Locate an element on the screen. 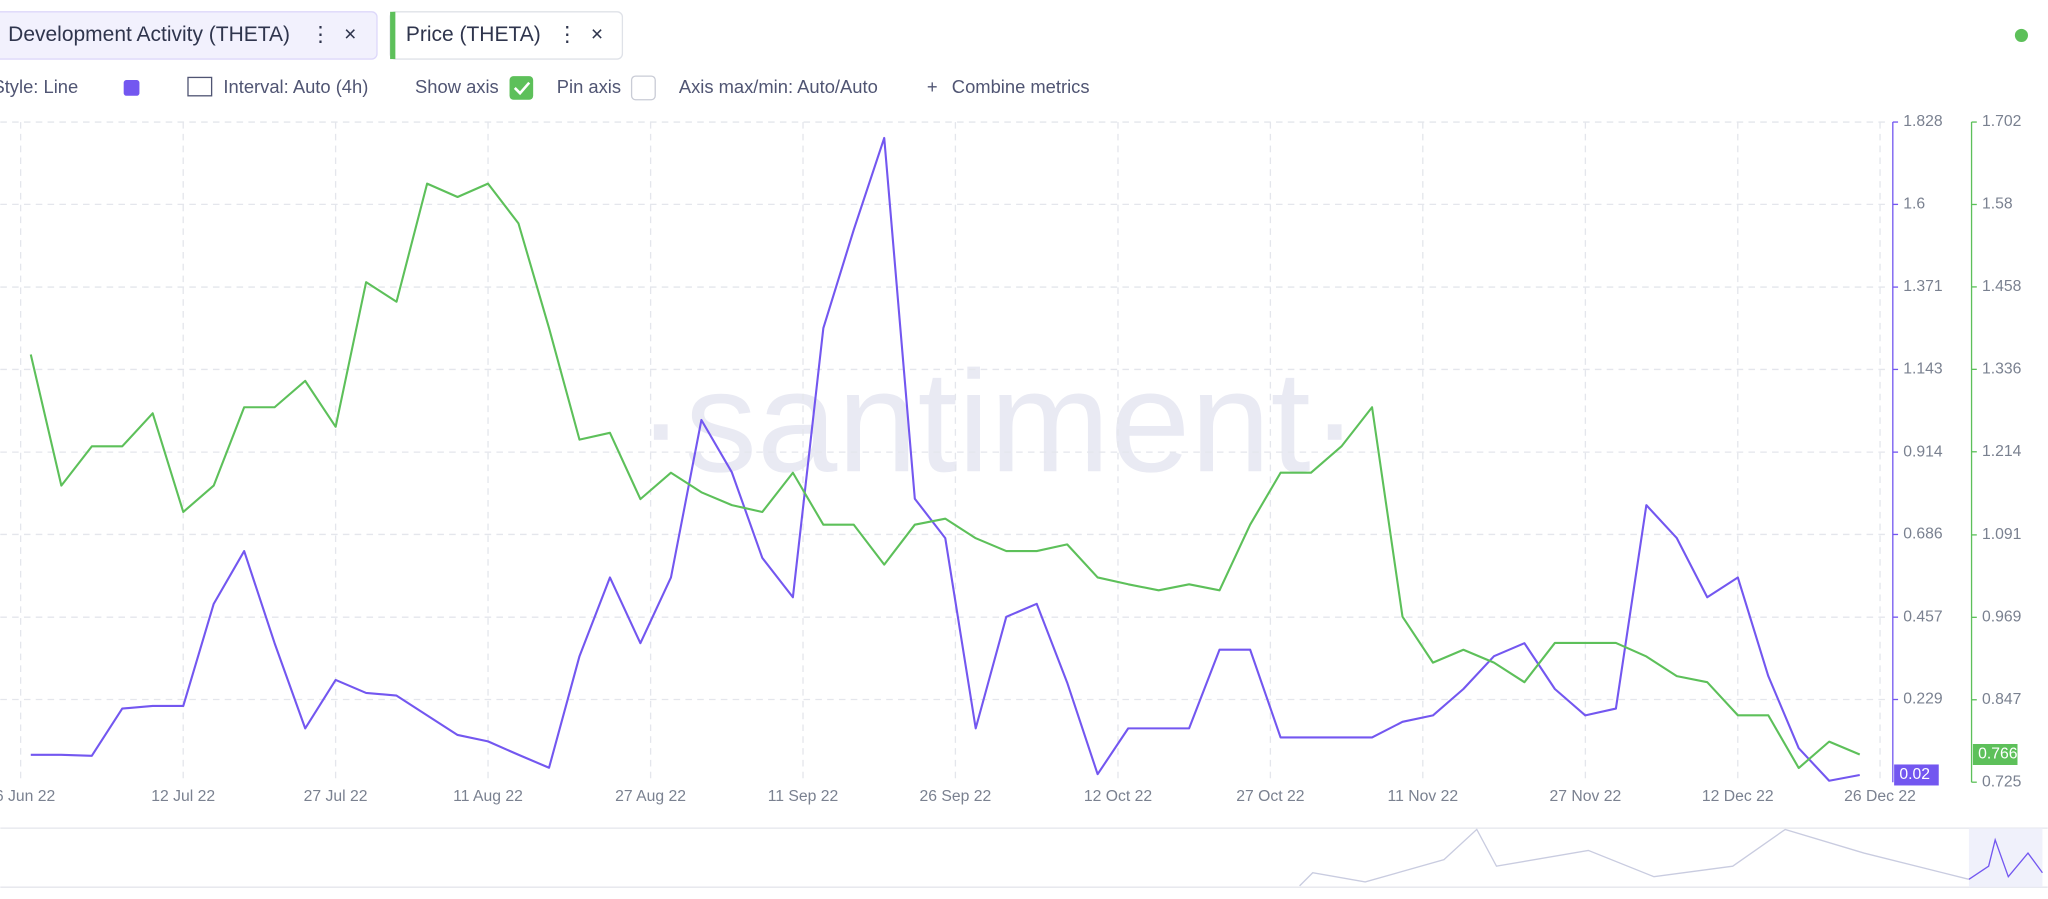  watermark: ·santiment· is located at coordinates (998, 421).